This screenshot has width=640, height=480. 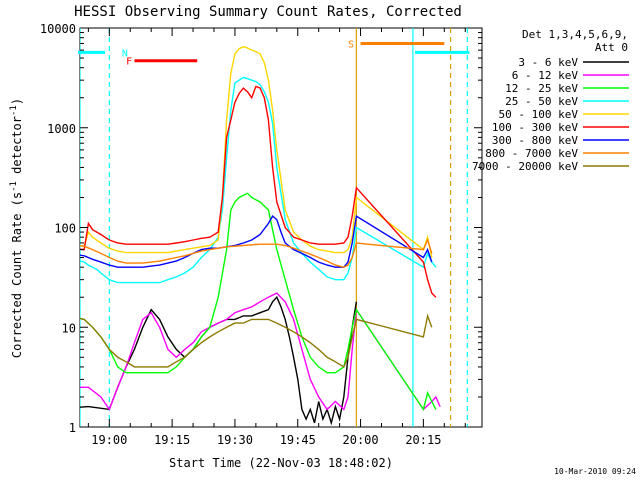 What do you see at coordinates (575, 34) in the screenshot?
I see `legend-title: Det 1,3,4,5,6,9,` at bounding box center [575, 34].